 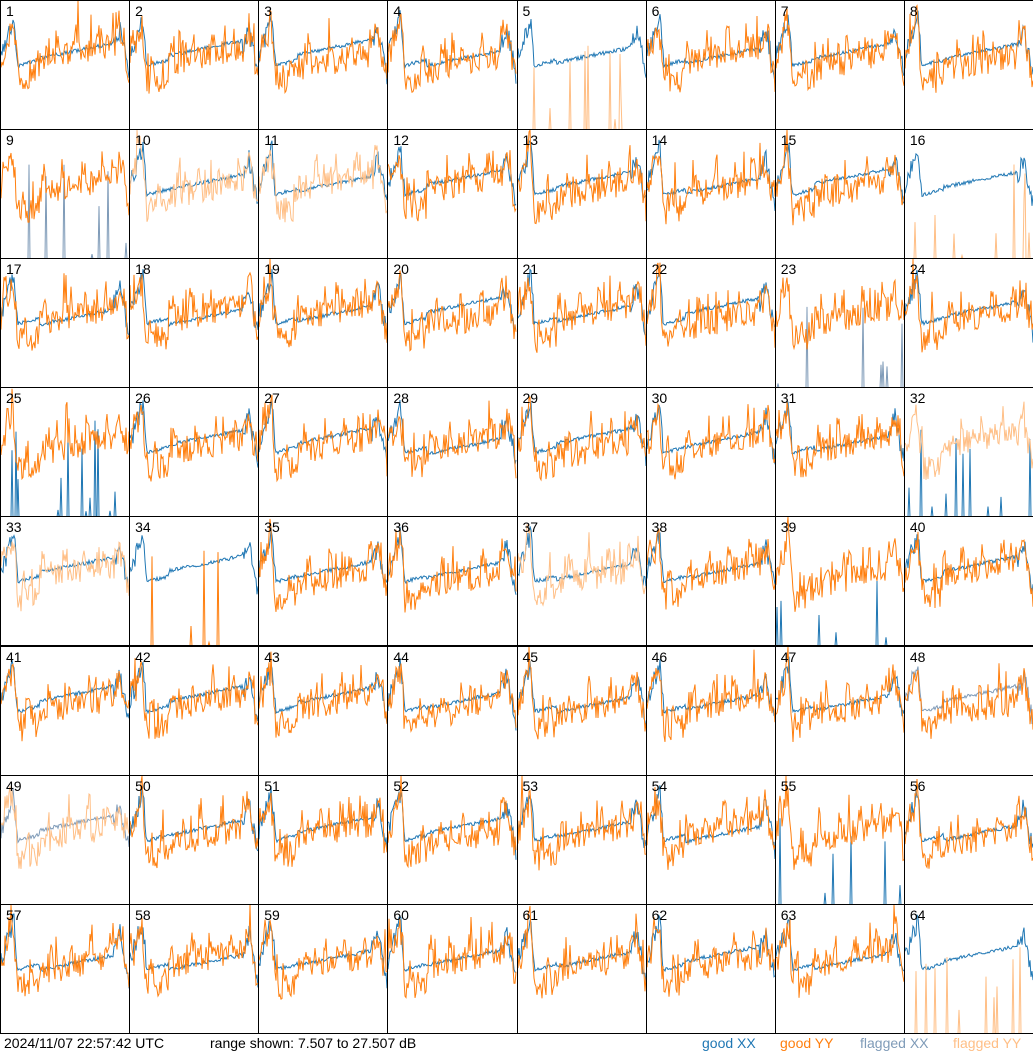 I want to click on panel-61: 61, so click(x=581, y=968).